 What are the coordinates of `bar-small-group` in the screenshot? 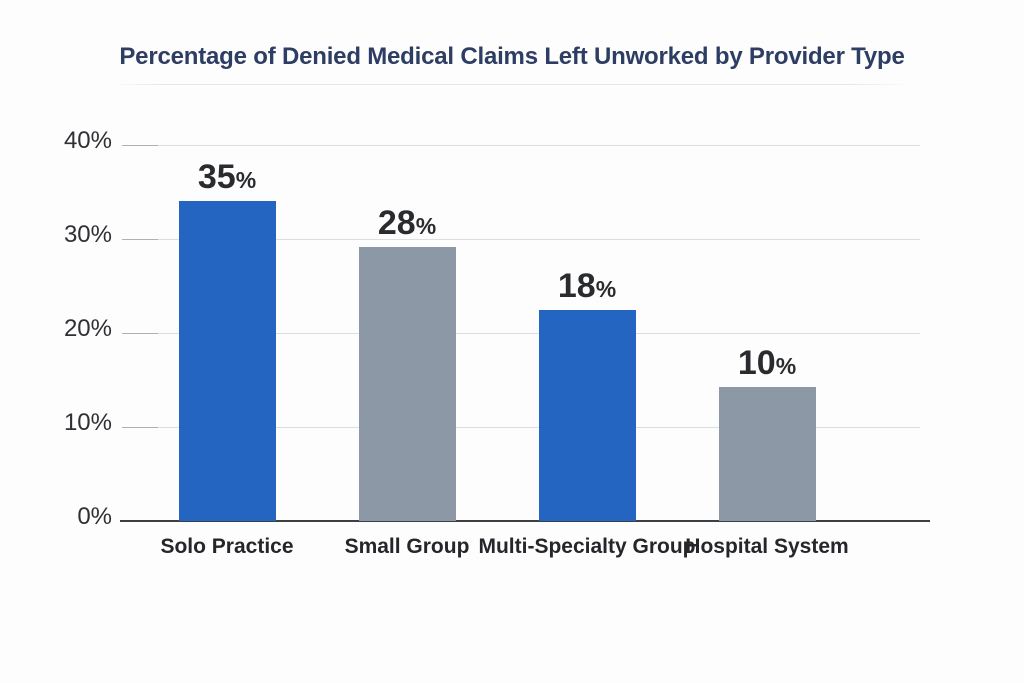 It's located at (407, 384).